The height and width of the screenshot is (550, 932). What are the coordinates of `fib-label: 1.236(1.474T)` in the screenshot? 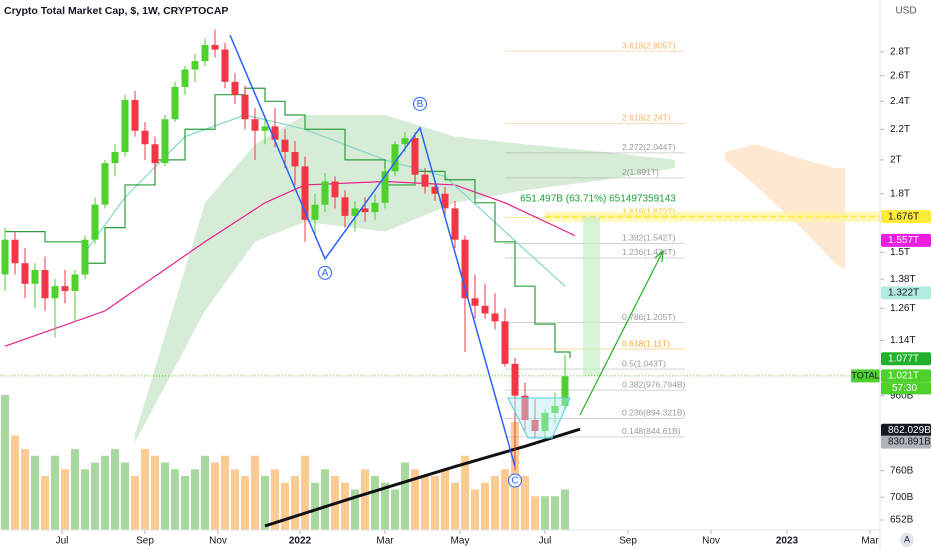 It's located at (649, 252).